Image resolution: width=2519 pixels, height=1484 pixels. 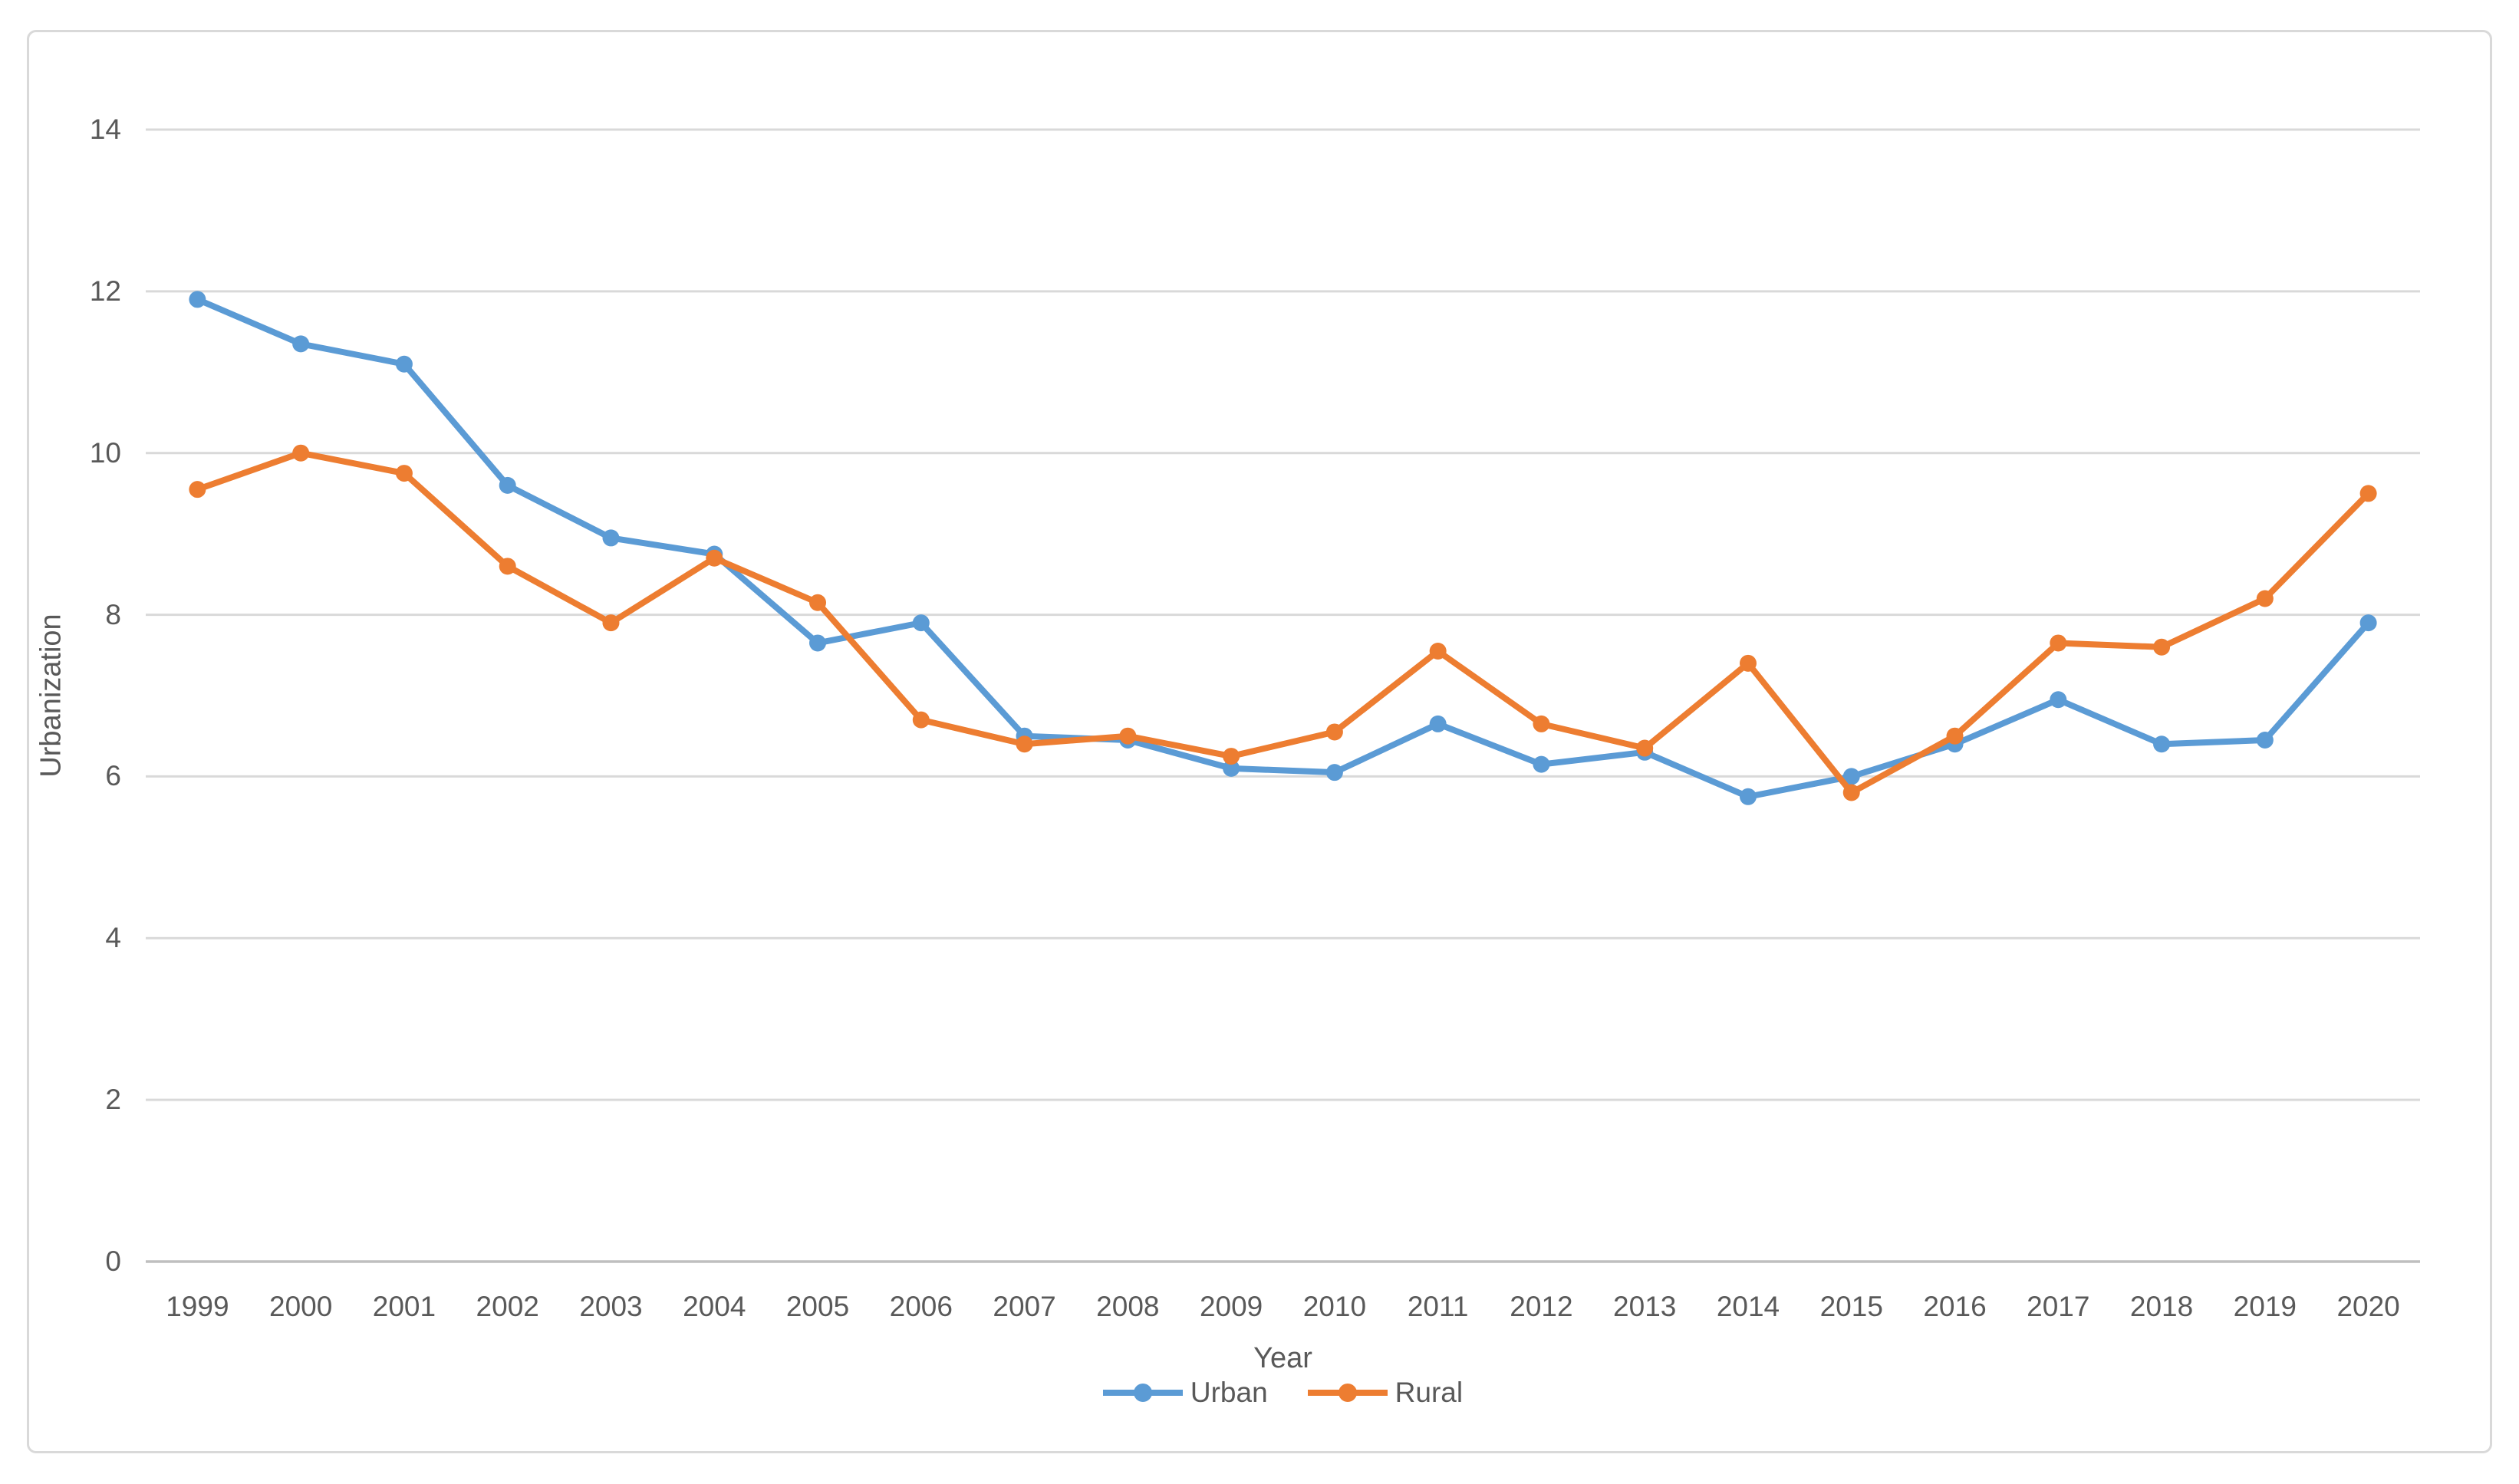 What do you see at coordinates (1229, 1392) in the screenshot?
I see `legend-label-urban: Urban` at bounding box center [1229, 1392].